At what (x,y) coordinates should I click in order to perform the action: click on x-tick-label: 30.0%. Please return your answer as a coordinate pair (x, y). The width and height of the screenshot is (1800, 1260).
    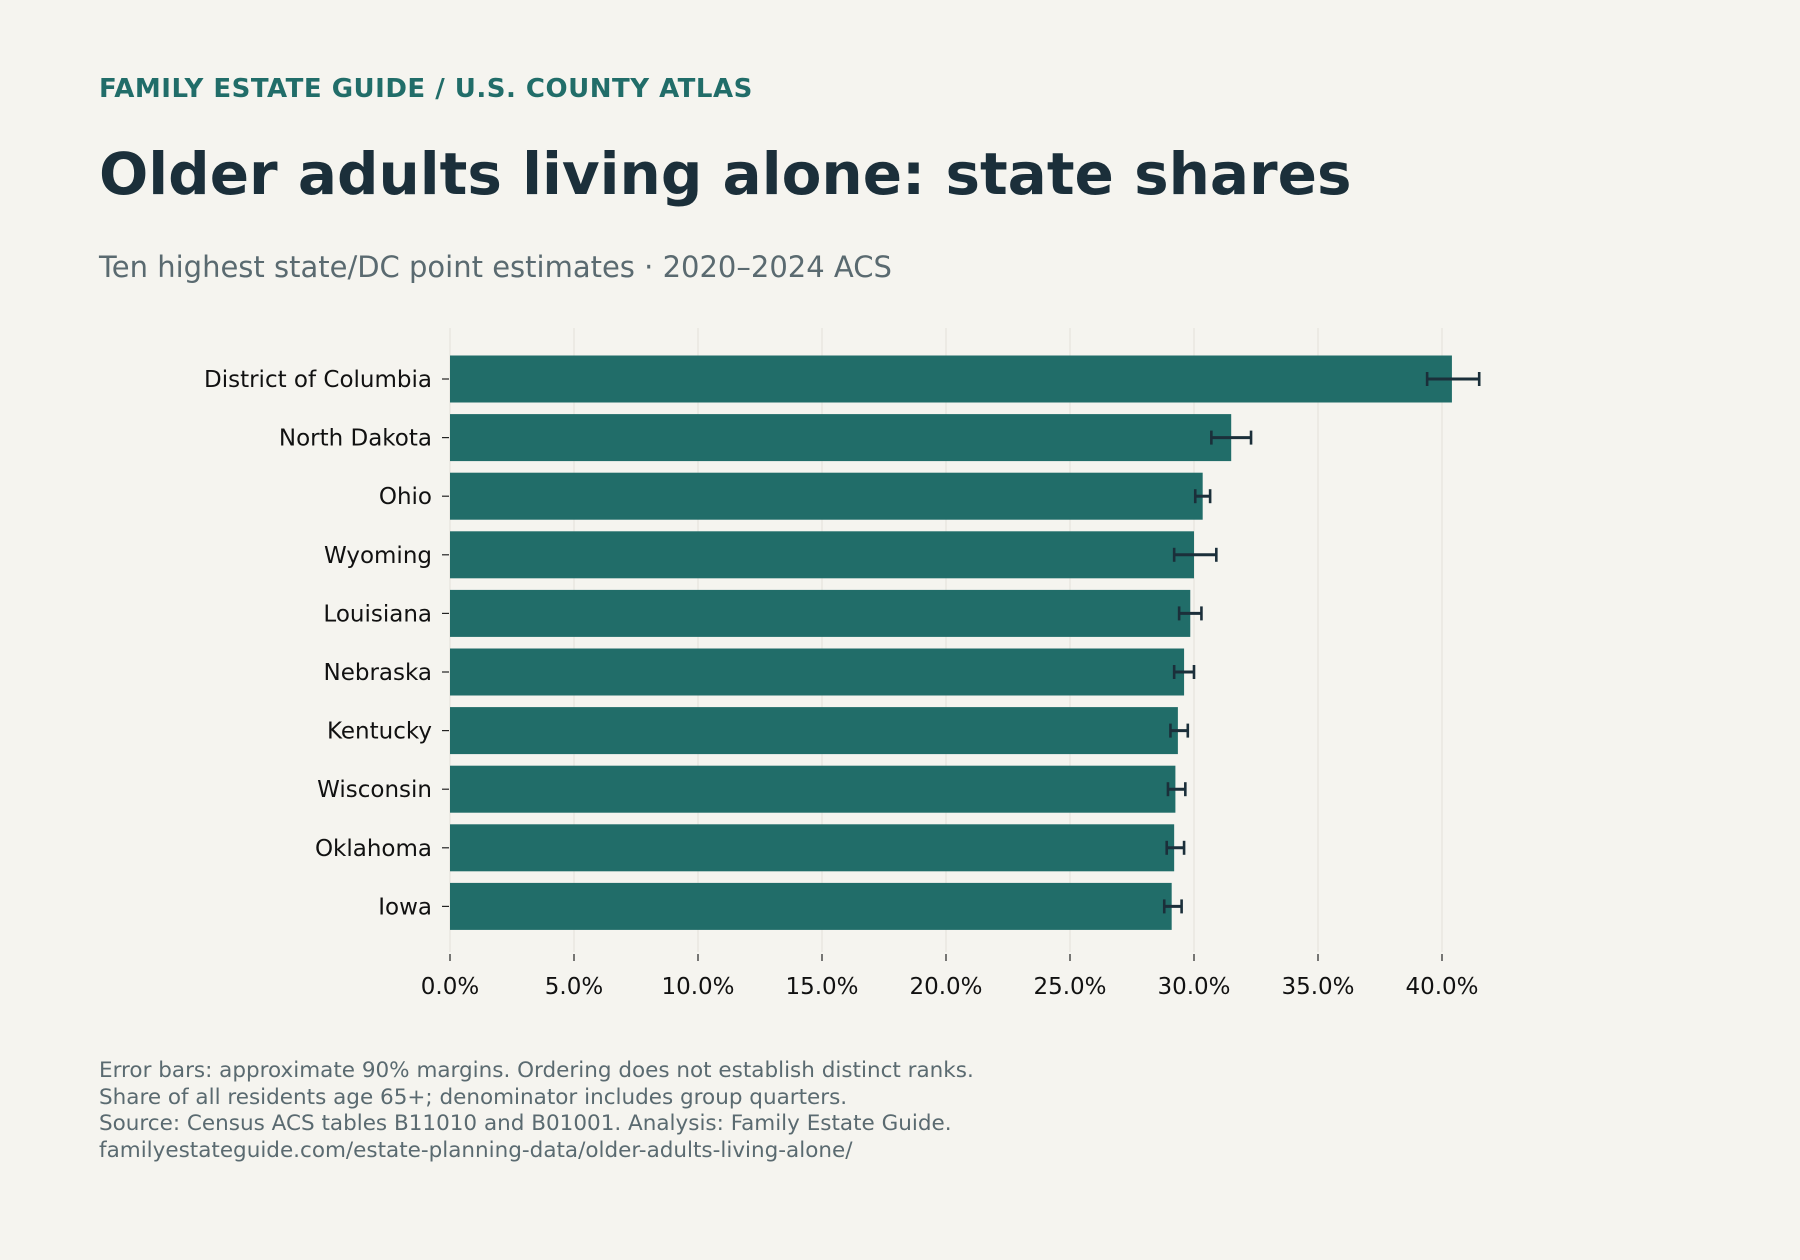
    Looking at the image, I should click on (1193, 987).